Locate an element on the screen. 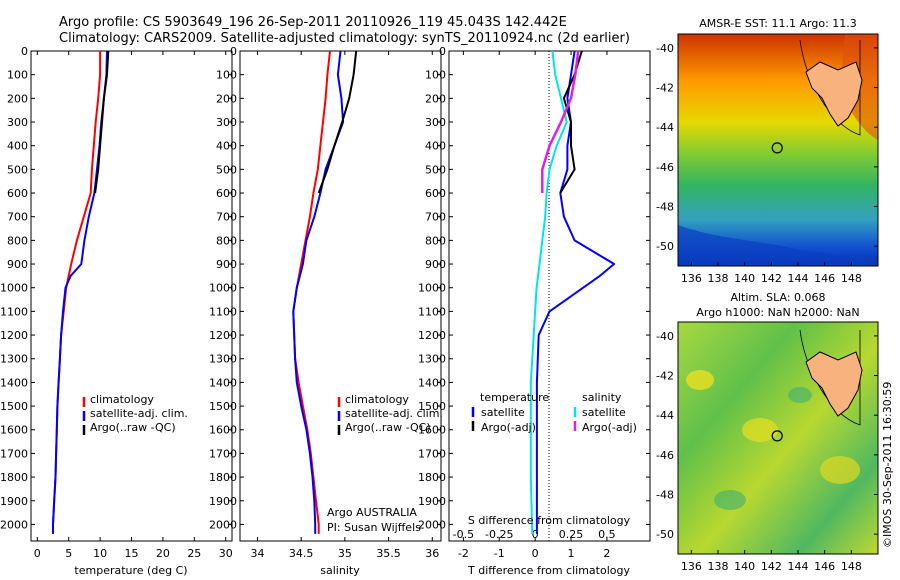  x-tick-label: 35 is located at coordinates (345, 553).